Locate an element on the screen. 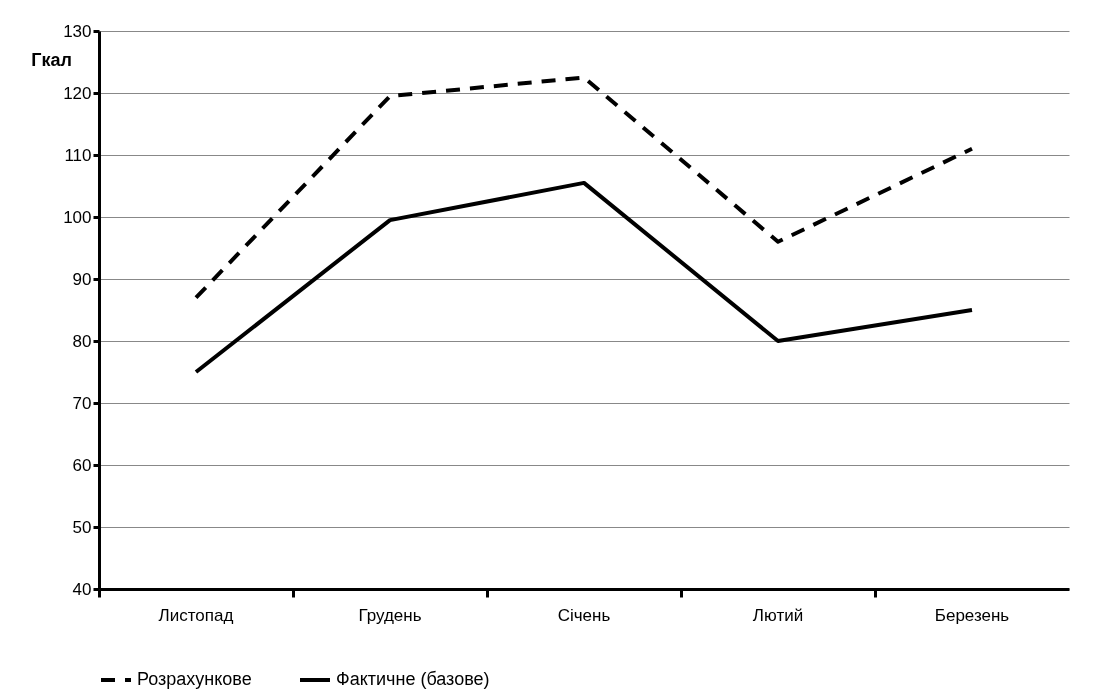 Image resolution: width=1094 pixels, height=698 pixels. legend-label: Фактичне (базове) is located at coordinates (413, 679).